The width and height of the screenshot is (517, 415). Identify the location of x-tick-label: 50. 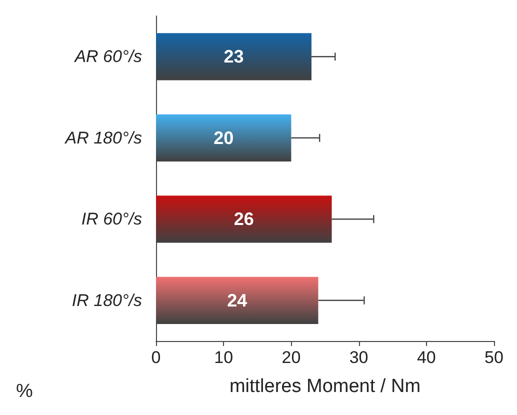
(494, 357).